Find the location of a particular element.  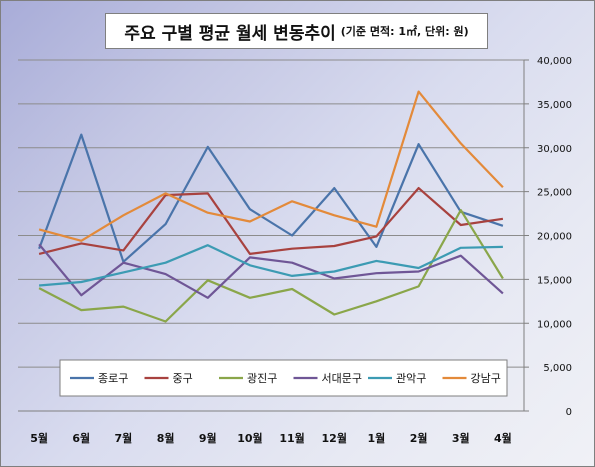

x-tick-label: 12월 is located at coordinates (334, 438).